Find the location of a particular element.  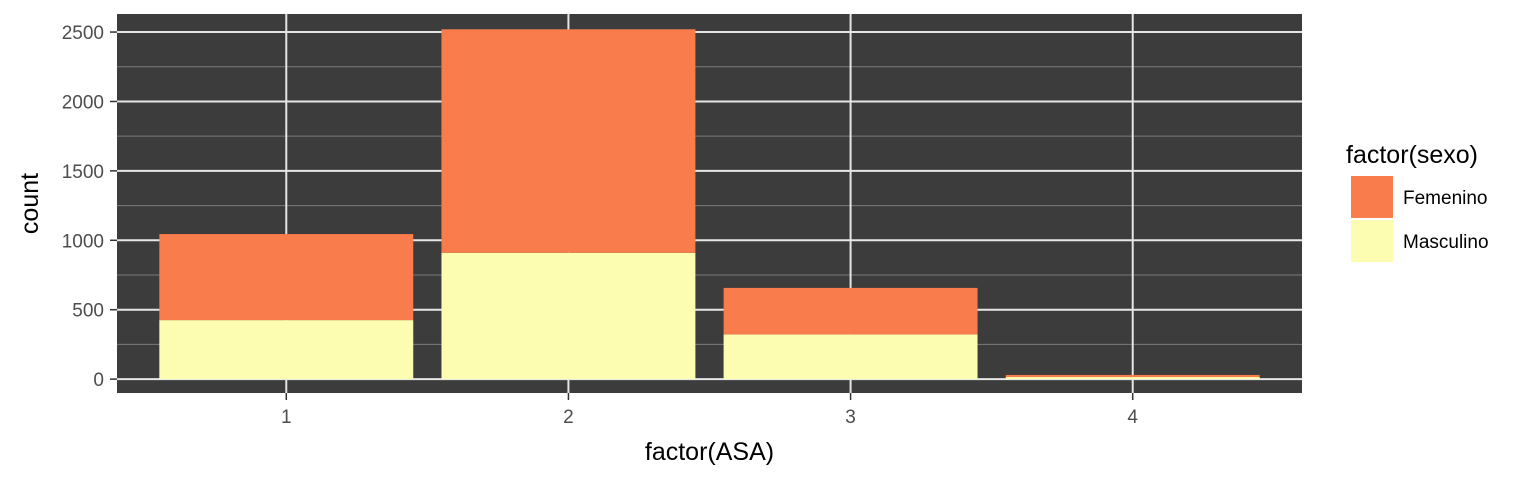

legend-label-femenino: Femenino is located at coordinates (1445, 198).